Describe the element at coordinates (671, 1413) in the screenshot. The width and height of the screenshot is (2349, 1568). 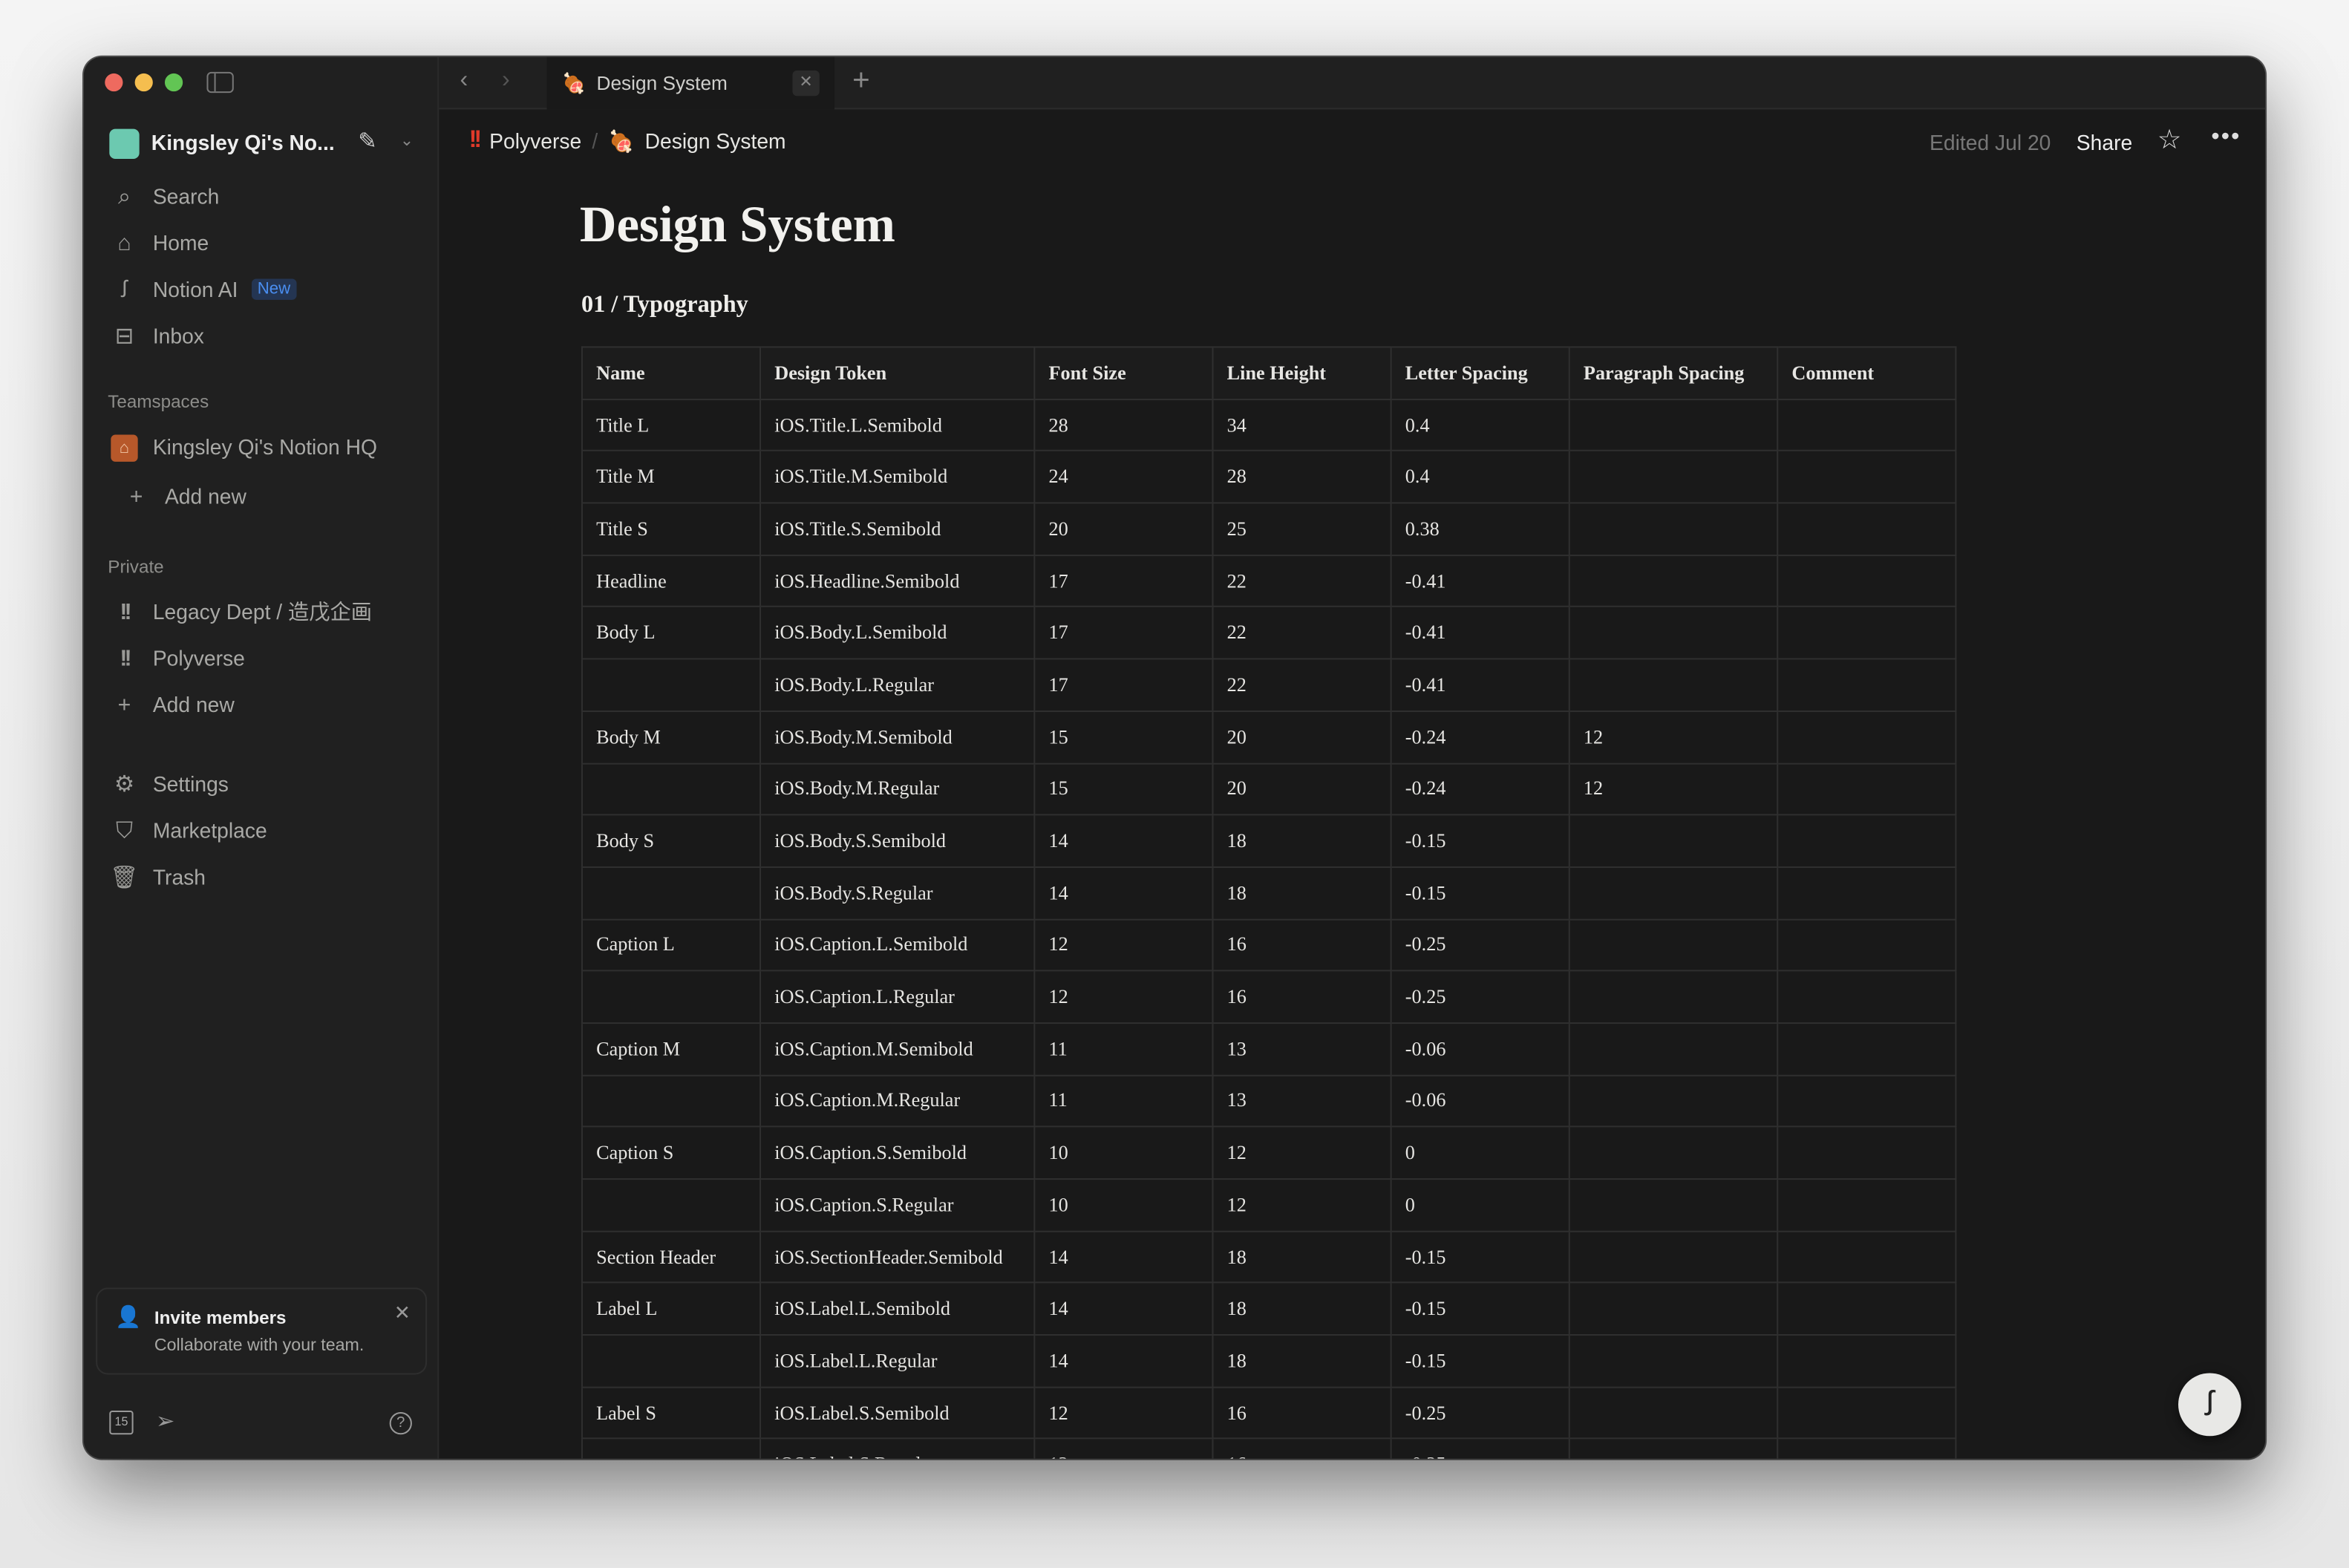
I see `table-cell: Label S` at that location.